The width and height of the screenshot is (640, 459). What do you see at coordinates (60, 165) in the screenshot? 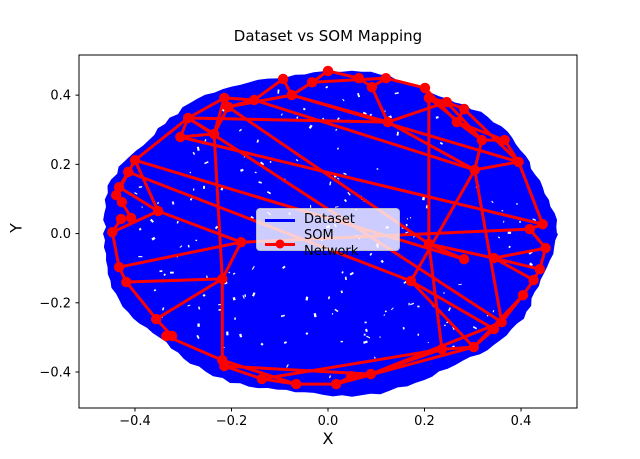
I see `y-tick-label: 0.2` at bounding box center [60, 165].